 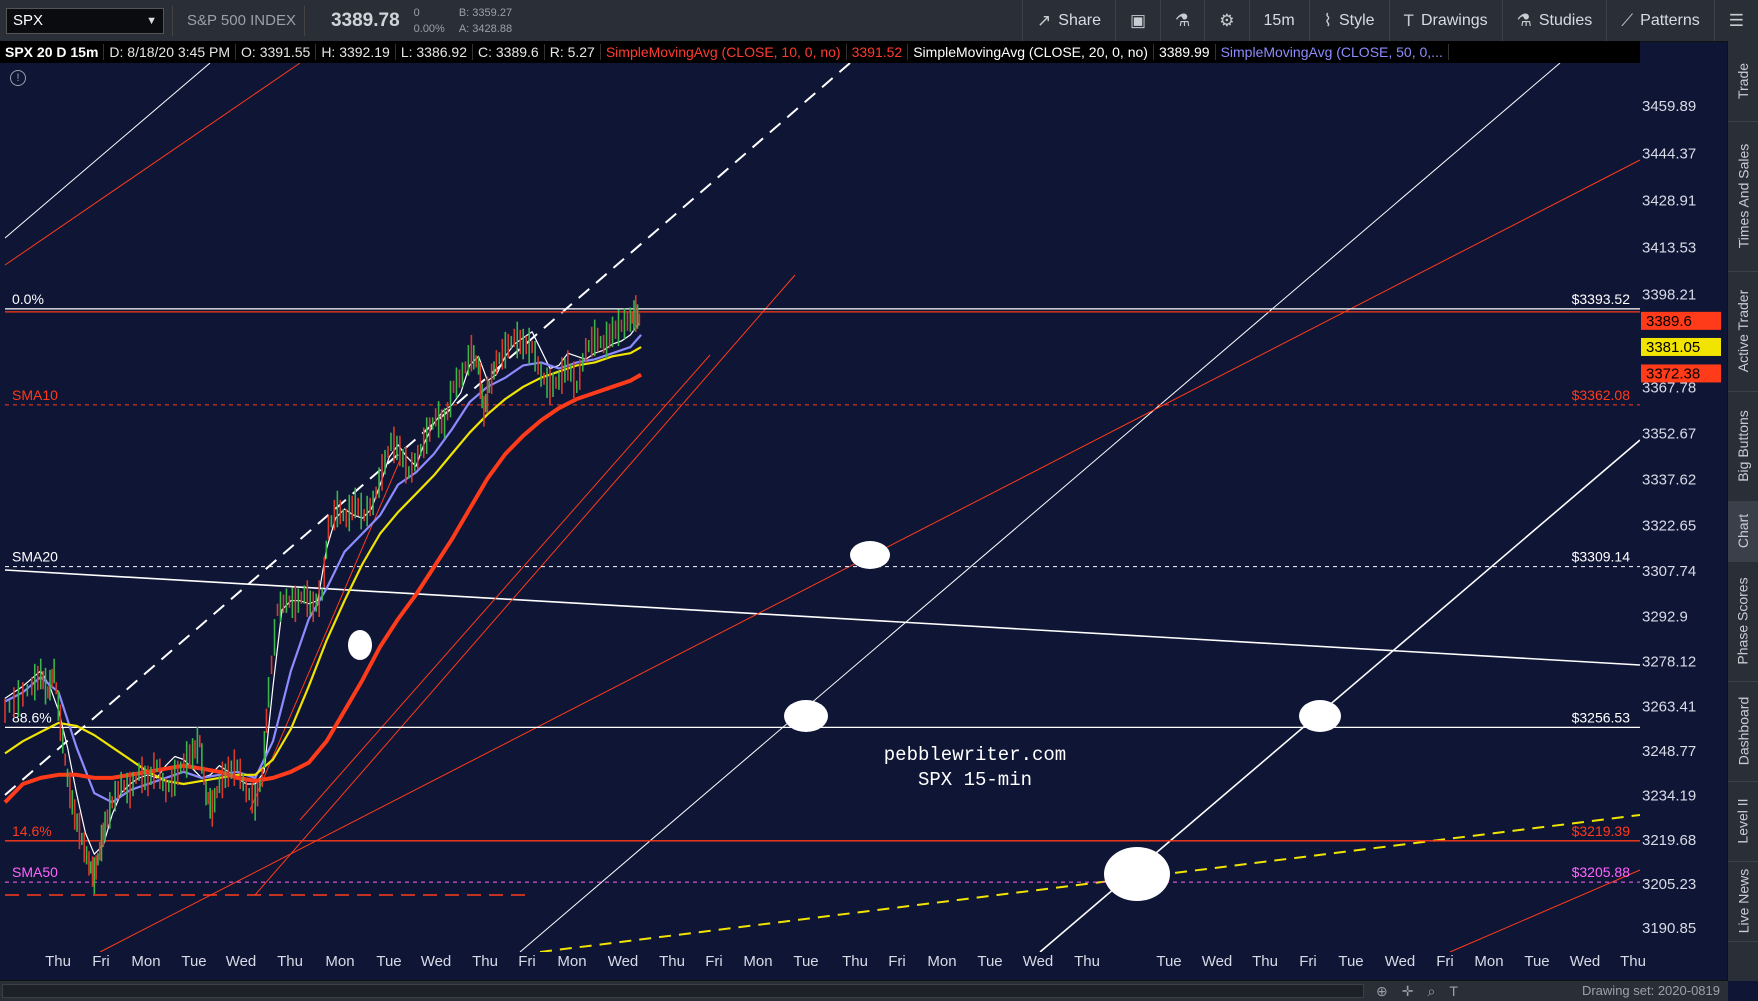 I want to click on info-sma10: SimpleMovingAvg (CLOSE, 10, 0, no), so click(x=724, y=52).